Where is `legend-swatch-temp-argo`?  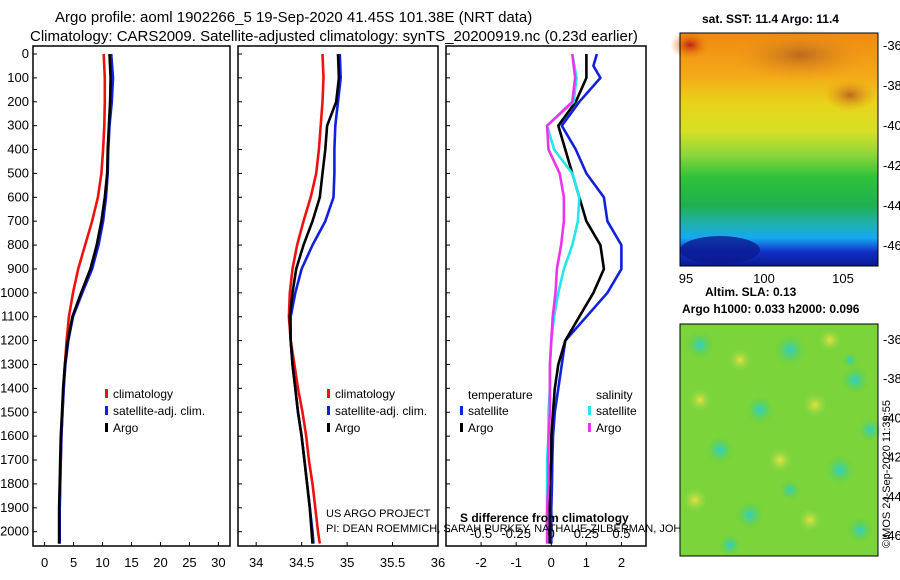 legend-swatch-temp-argo is located at coordinates (461, 427).